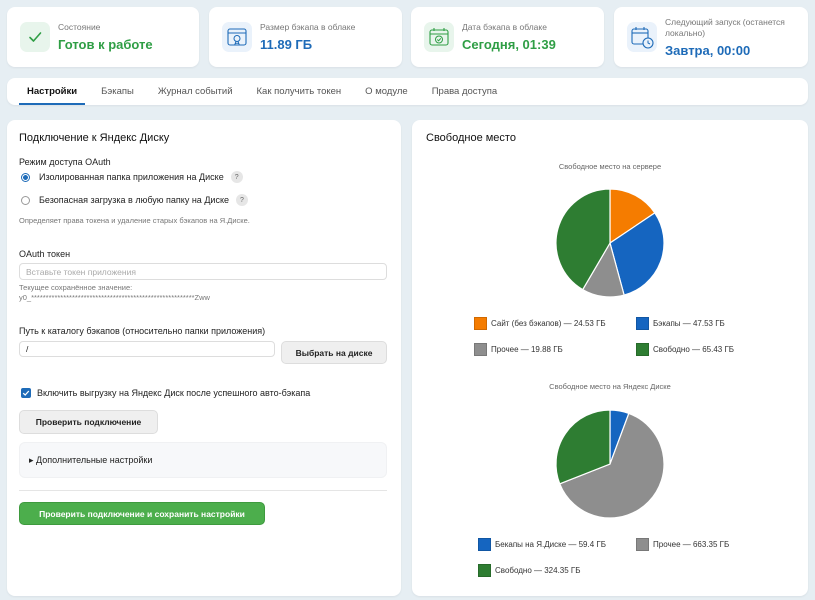 This screenshot has height=600, width=815. I want to click on radio-isolated-label: Изолированная папка приложения на Диске, so click(131, 177).